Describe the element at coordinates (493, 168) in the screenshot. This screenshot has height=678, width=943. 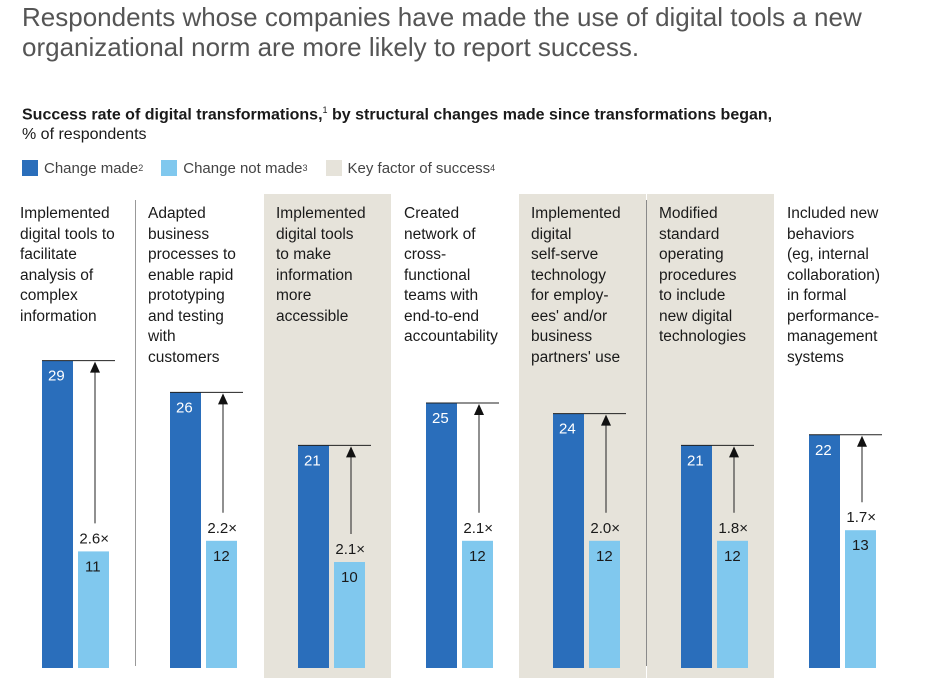
I see `legend-footnote-key-factor: 4` at that location.